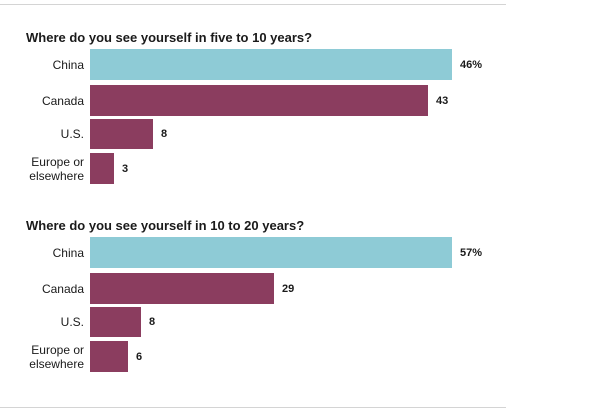 This screenshot has width=596, height=412. Describe the element at coordinates (298, 168) in the screenshot. I see `bar-row: Europe or elsewhere 3` at that location.